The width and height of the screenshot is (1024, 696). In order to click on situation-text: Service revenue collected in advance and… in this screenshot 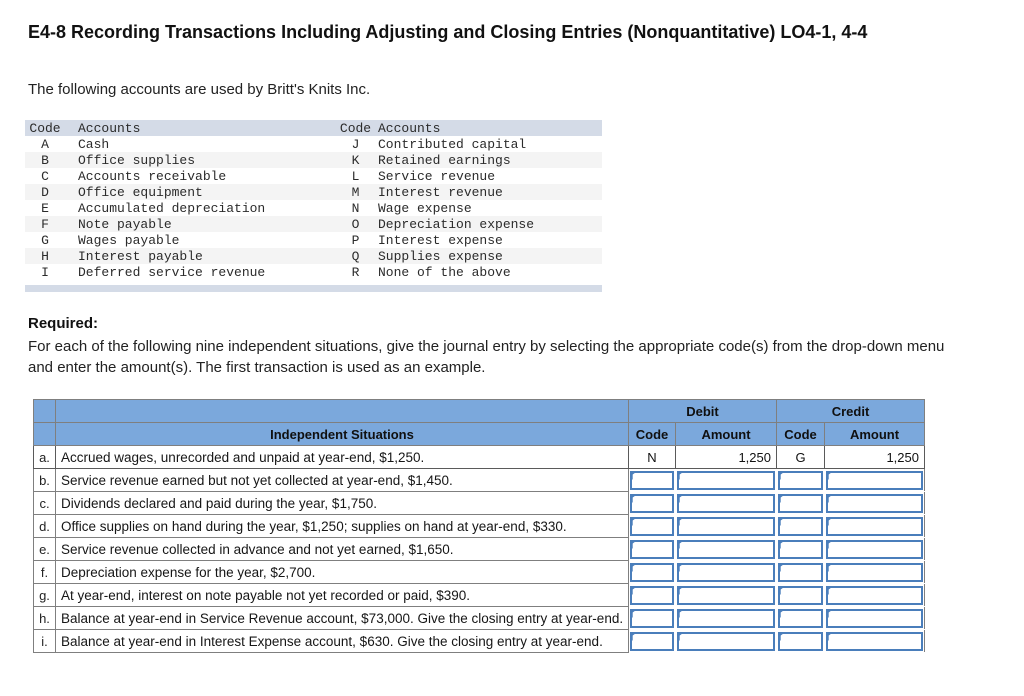, I will do `click(342, 549)`.